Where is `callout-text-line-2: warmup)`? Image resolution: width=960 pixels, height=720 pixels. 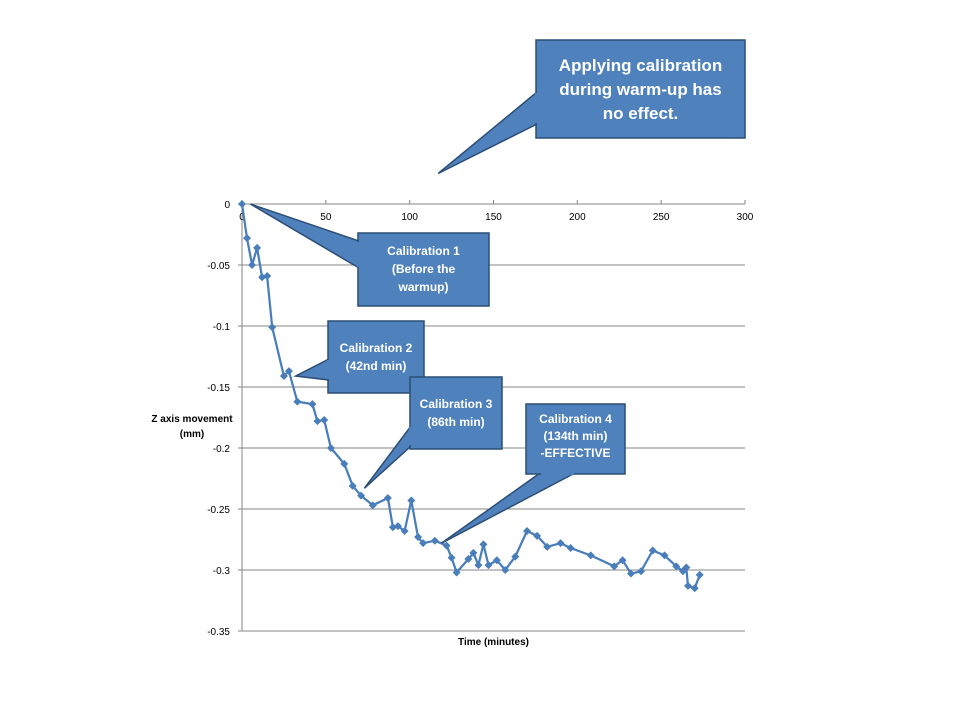
callout-text-line-2: warmup) is located at coordinates (422, 287).